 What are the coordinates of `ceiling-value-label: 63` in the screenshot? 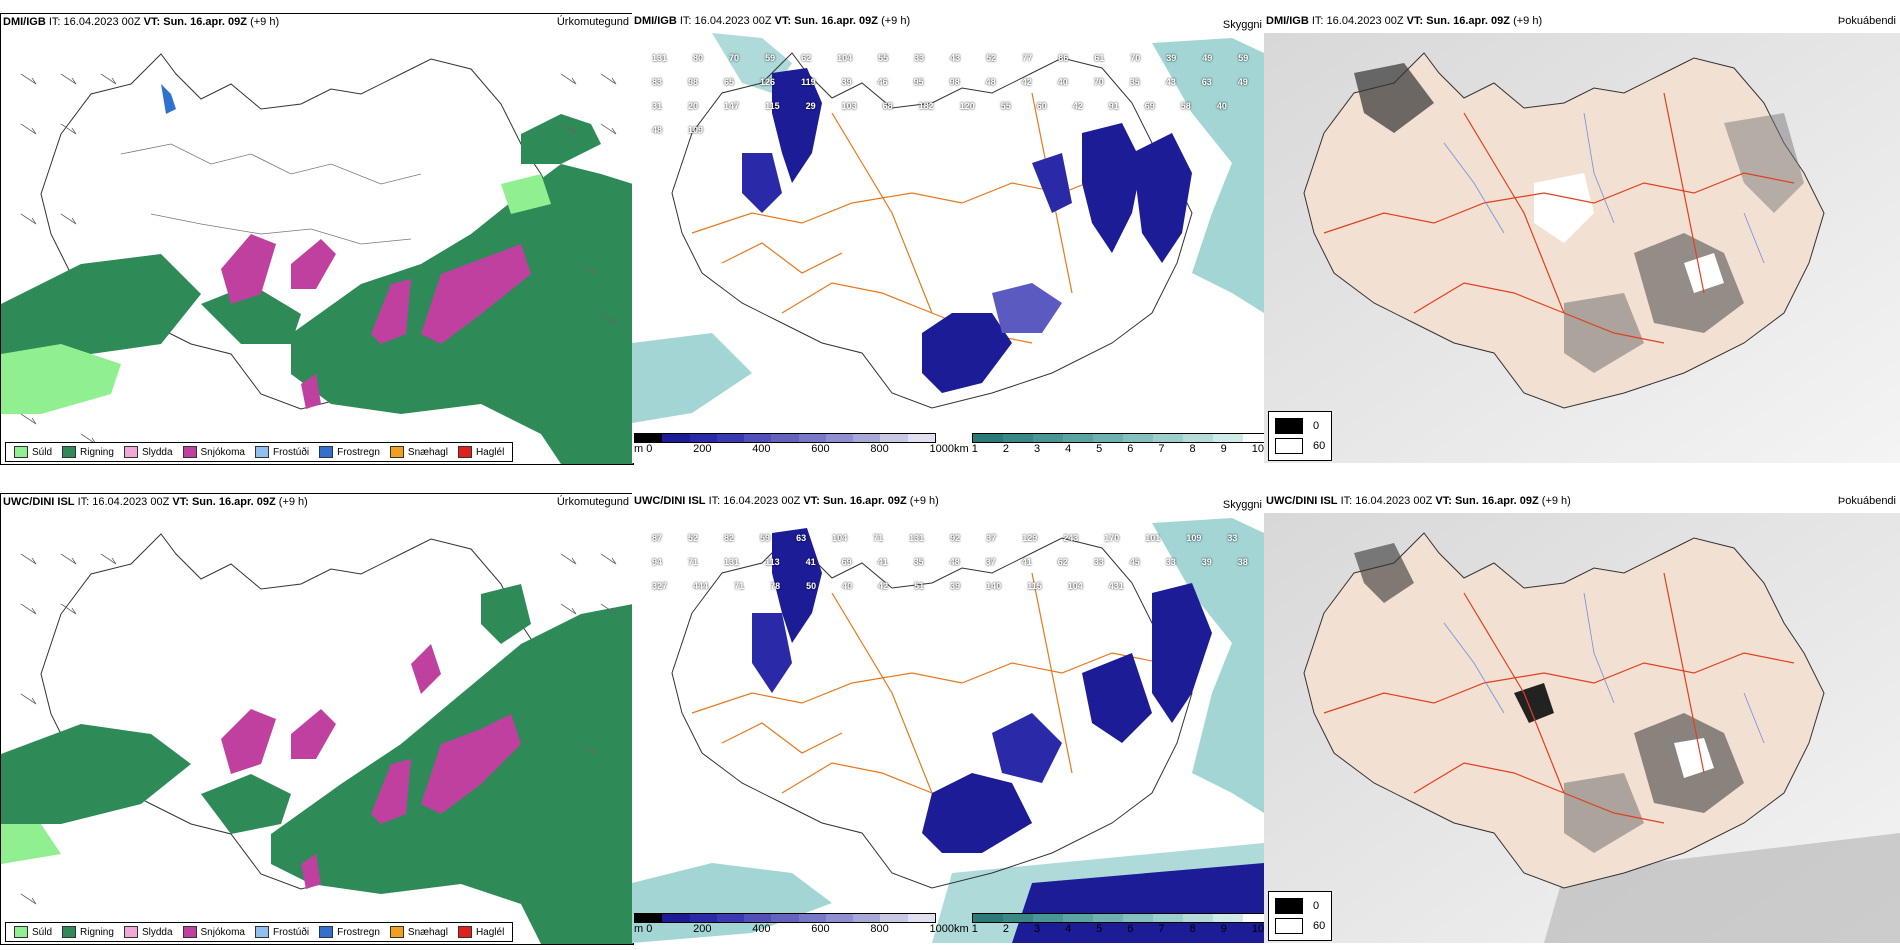 It's located at (1206, 82).